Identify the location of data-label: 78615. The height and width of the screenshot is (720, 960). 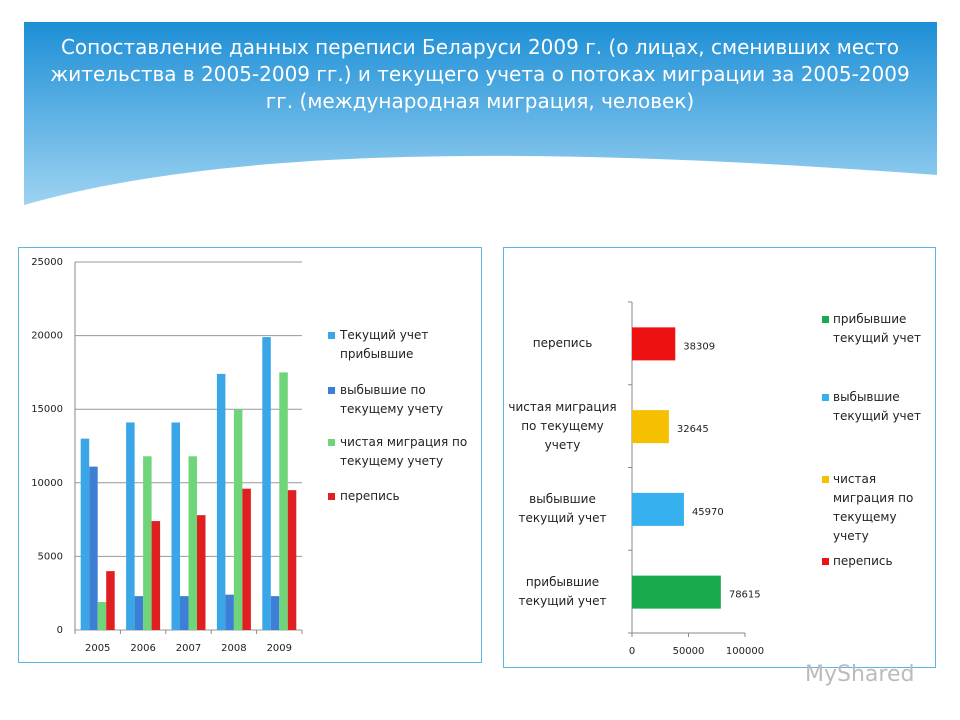
(745, 595).